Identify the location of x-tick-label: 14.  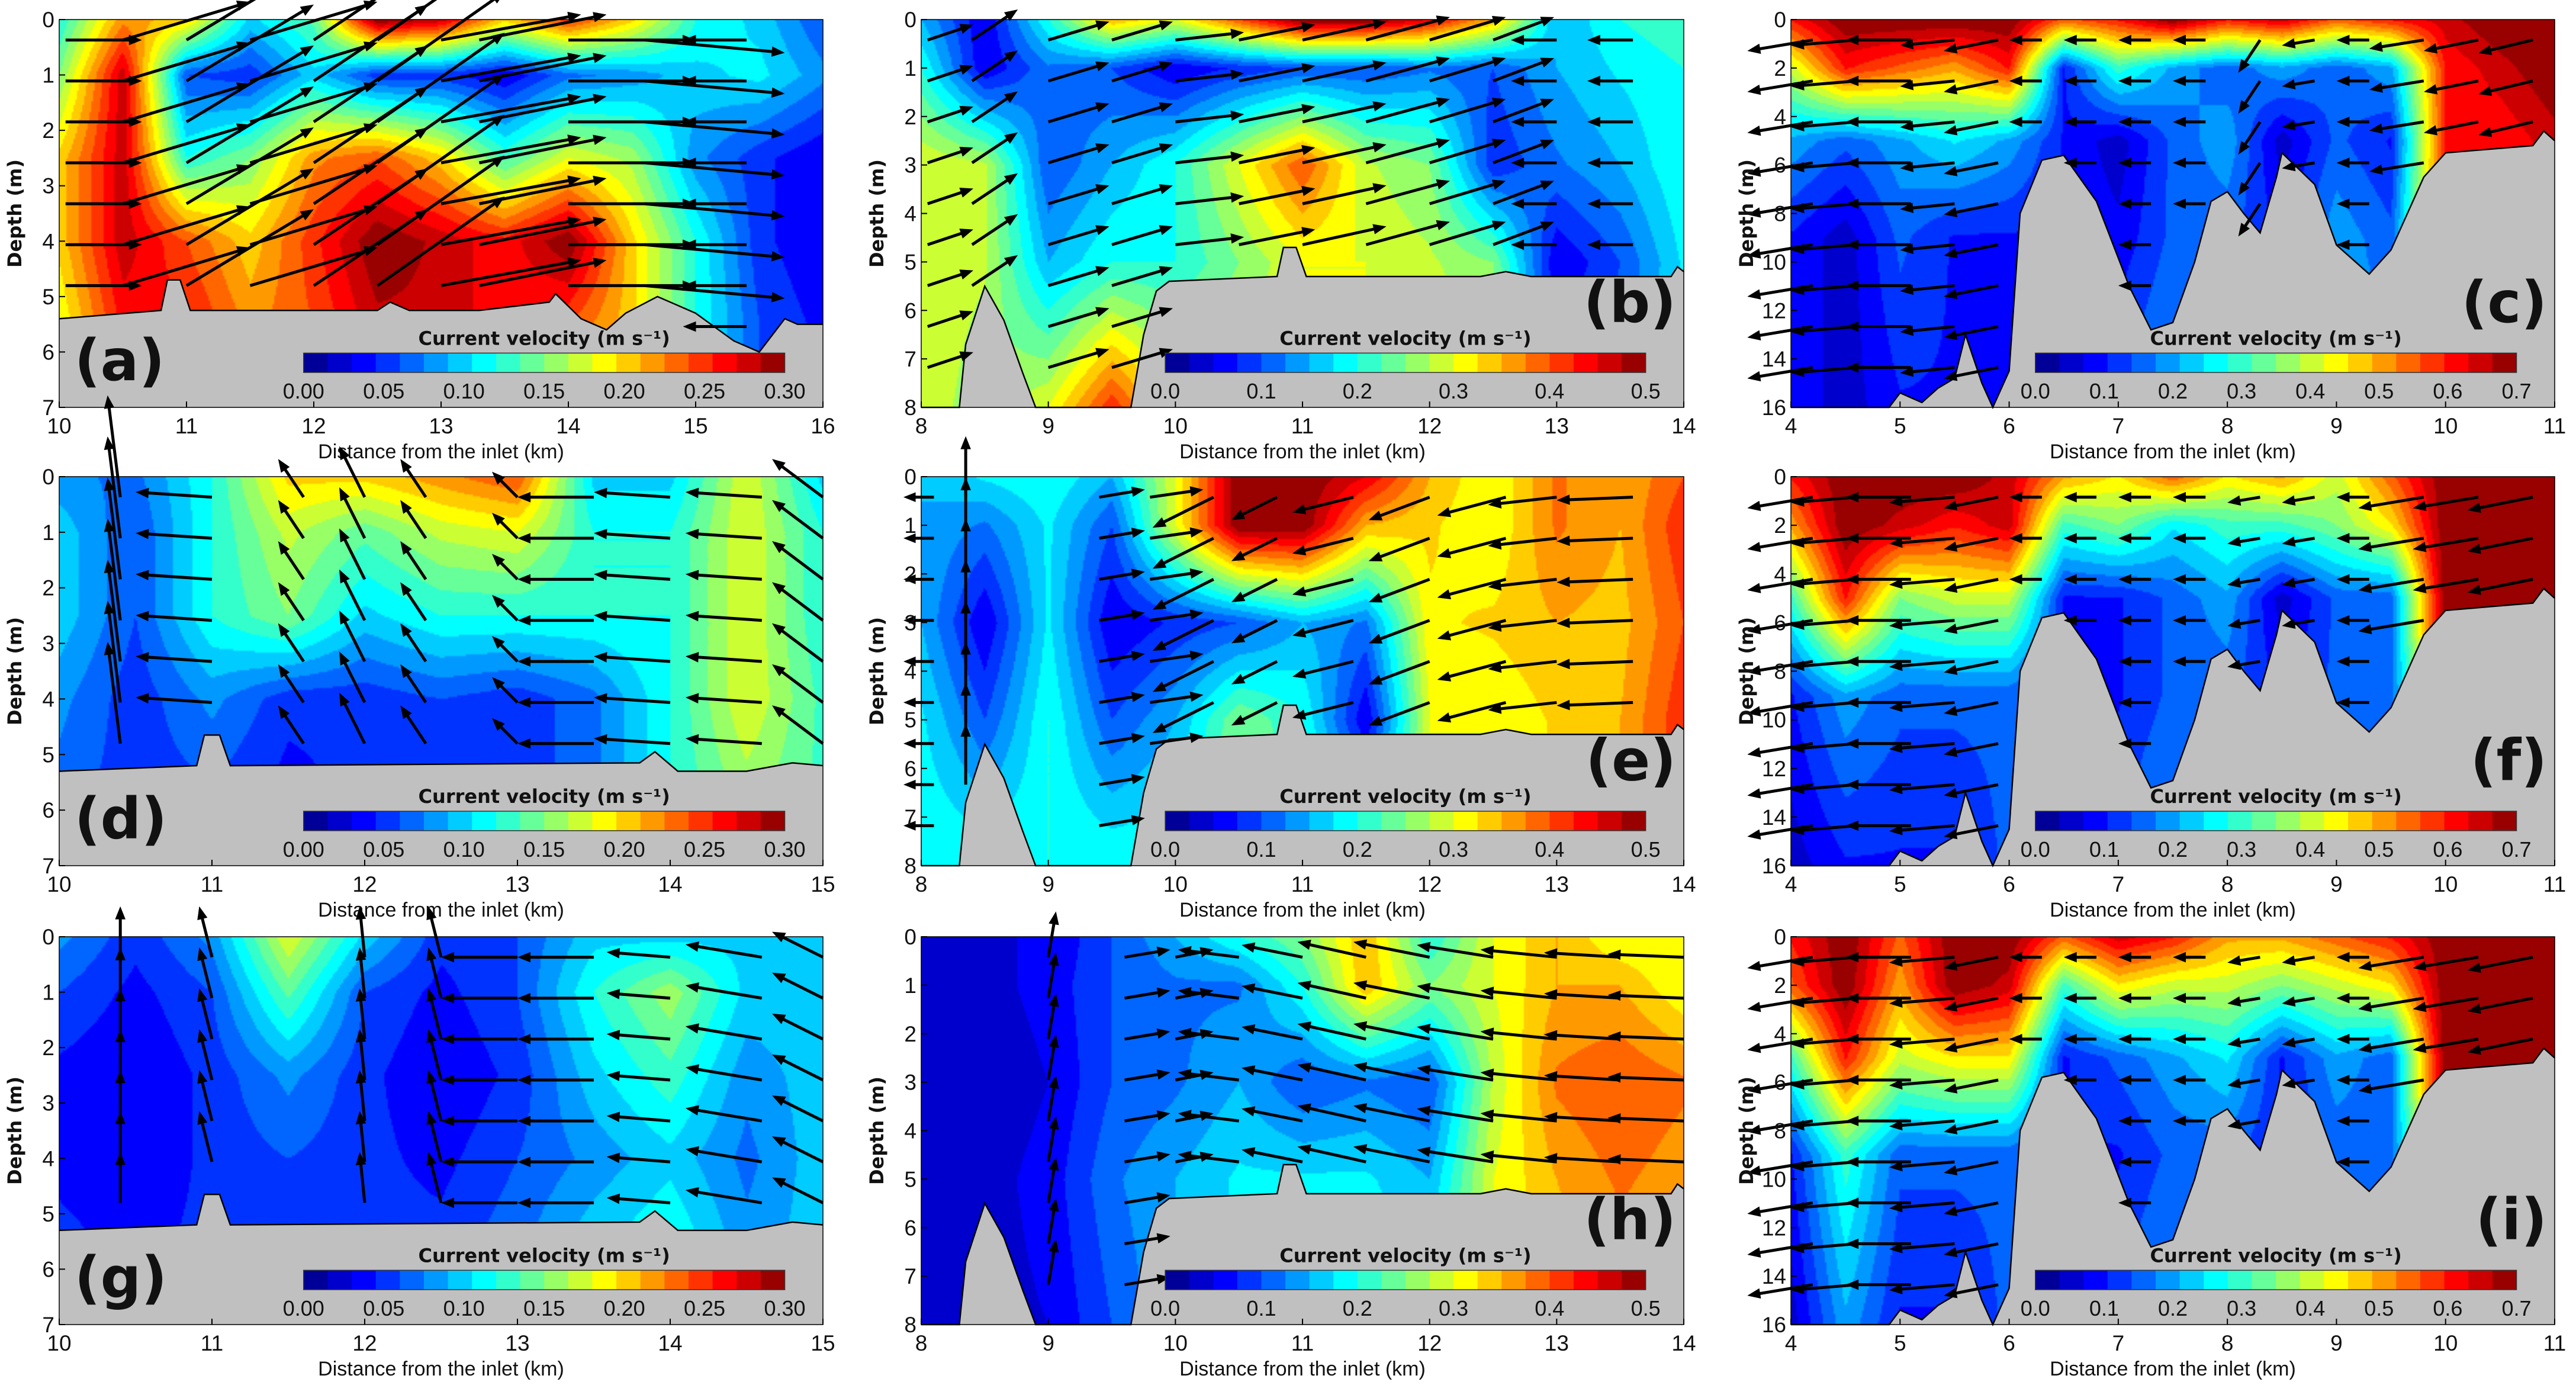
(670, 1343).